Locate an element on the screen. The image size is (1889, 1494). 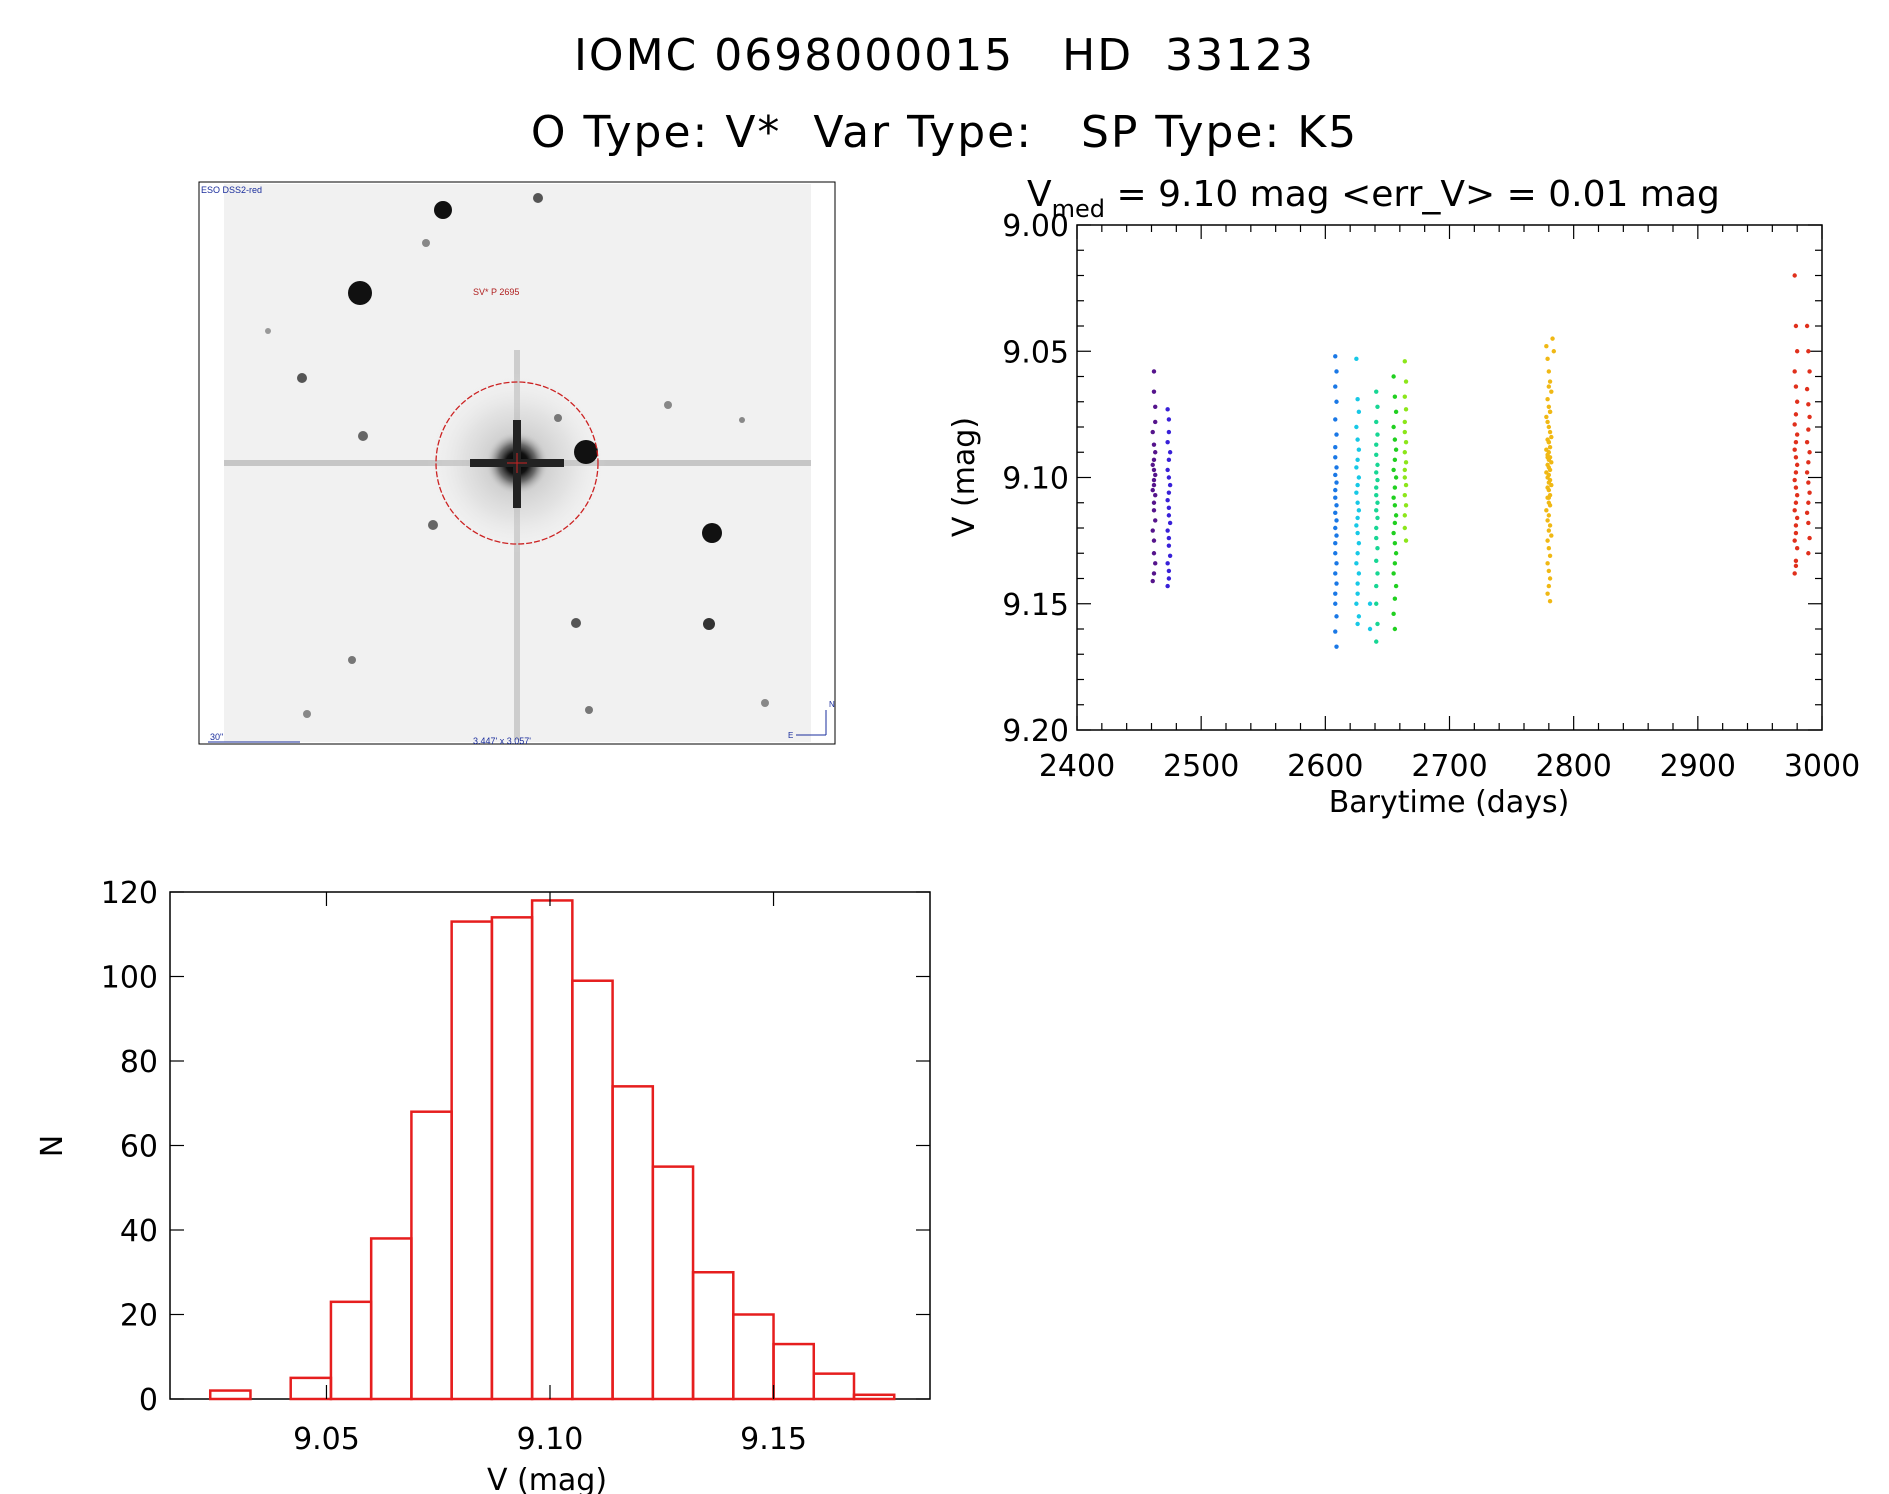
lc-x-tick-label: 2700 is located at coordinates (1449, 766).